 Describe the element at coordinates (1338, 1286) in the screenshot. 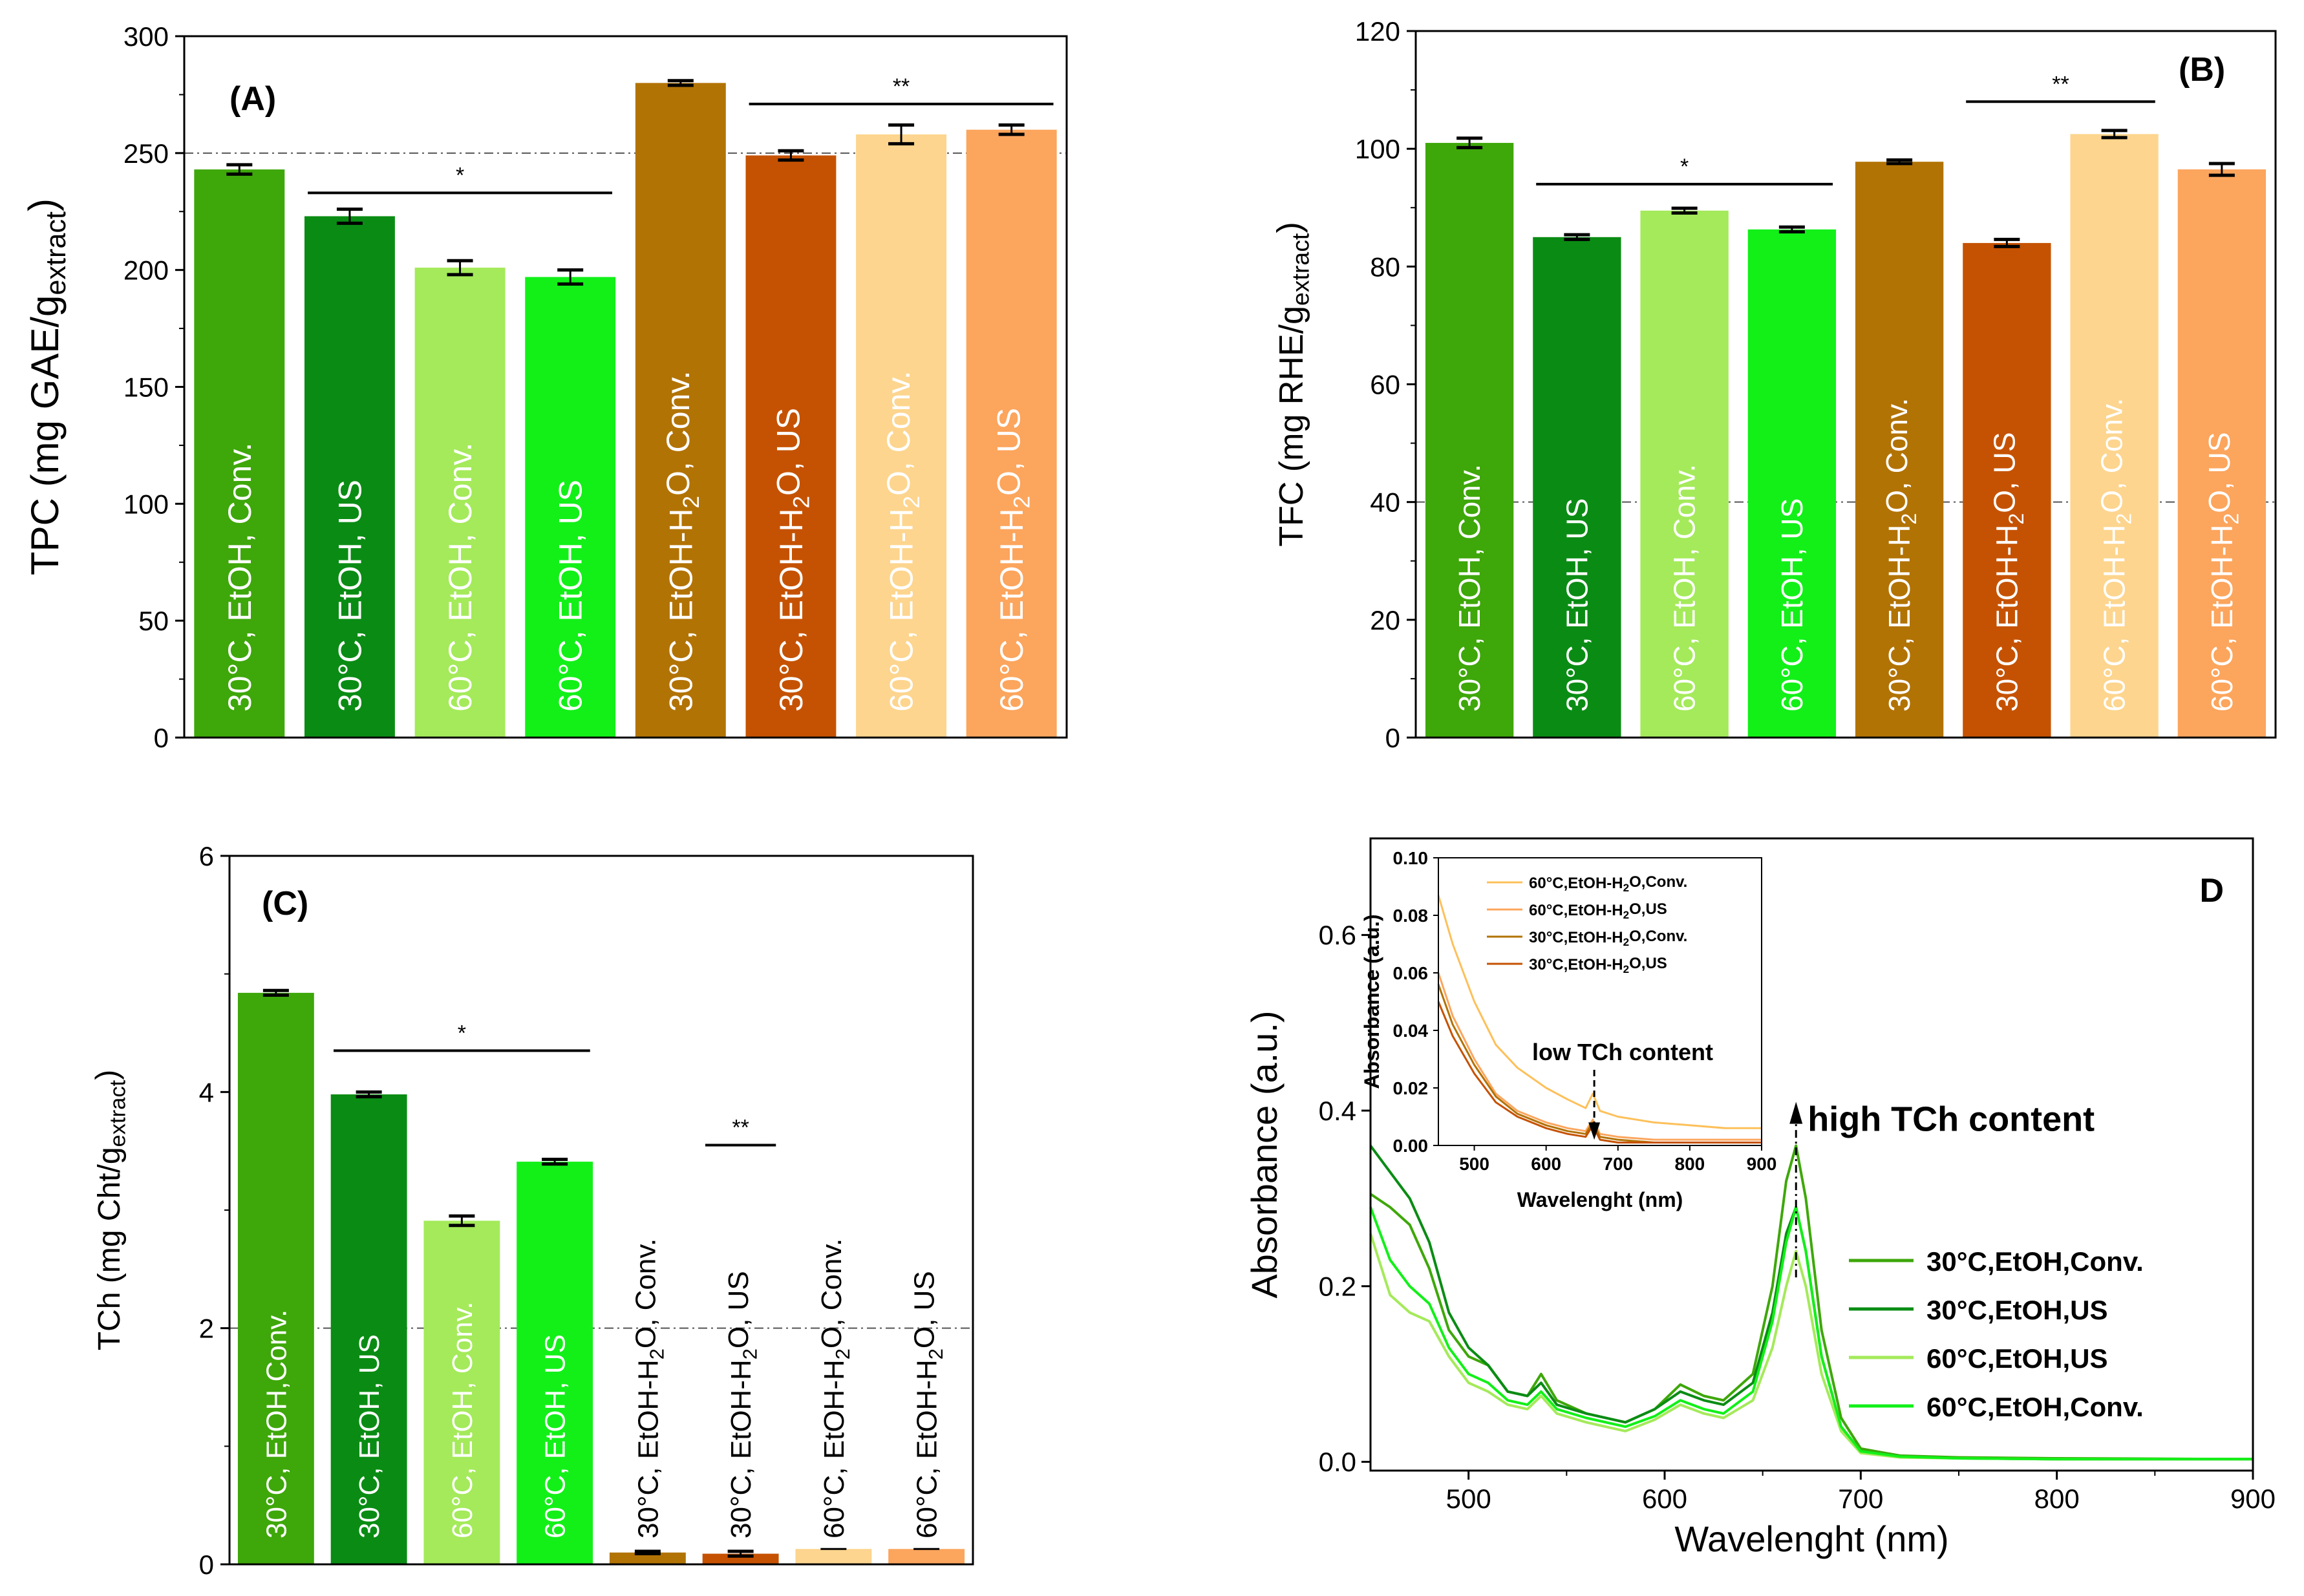

I see `y-tick-label: 0.2` at that location.